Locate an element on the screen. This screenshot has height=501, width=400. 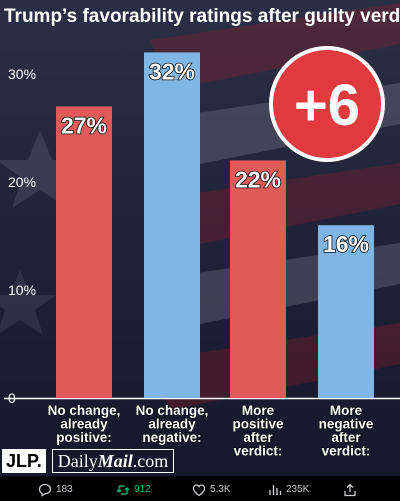
views-icon is located at coordinates (275, 489).